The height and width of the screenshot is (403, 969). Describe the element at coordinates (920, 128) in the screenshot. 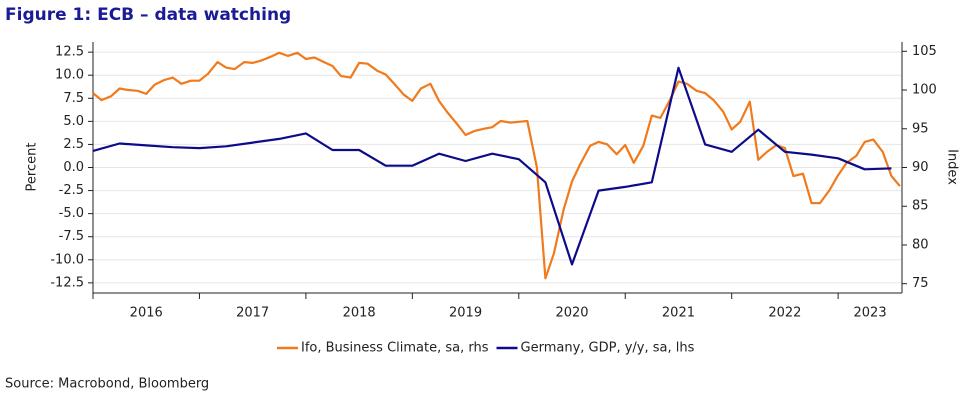

I see `y2-tick-label: 95` at that location.